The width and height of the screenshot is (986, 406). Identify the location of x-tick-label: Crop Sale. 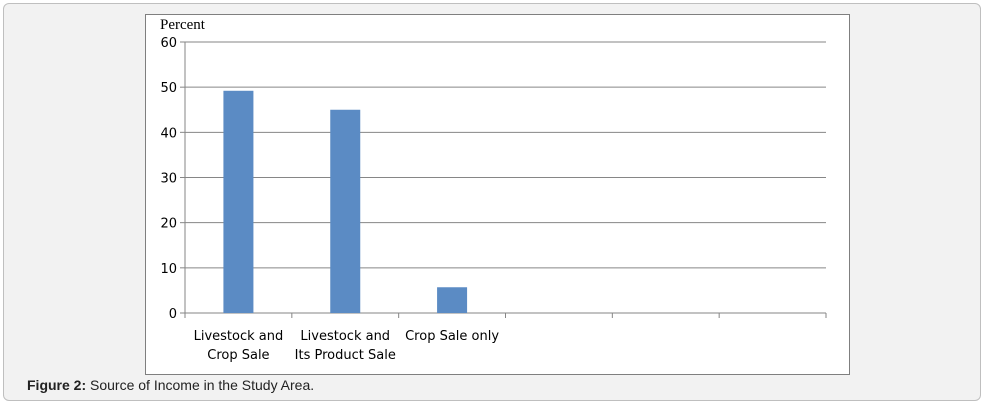
(238, 355).